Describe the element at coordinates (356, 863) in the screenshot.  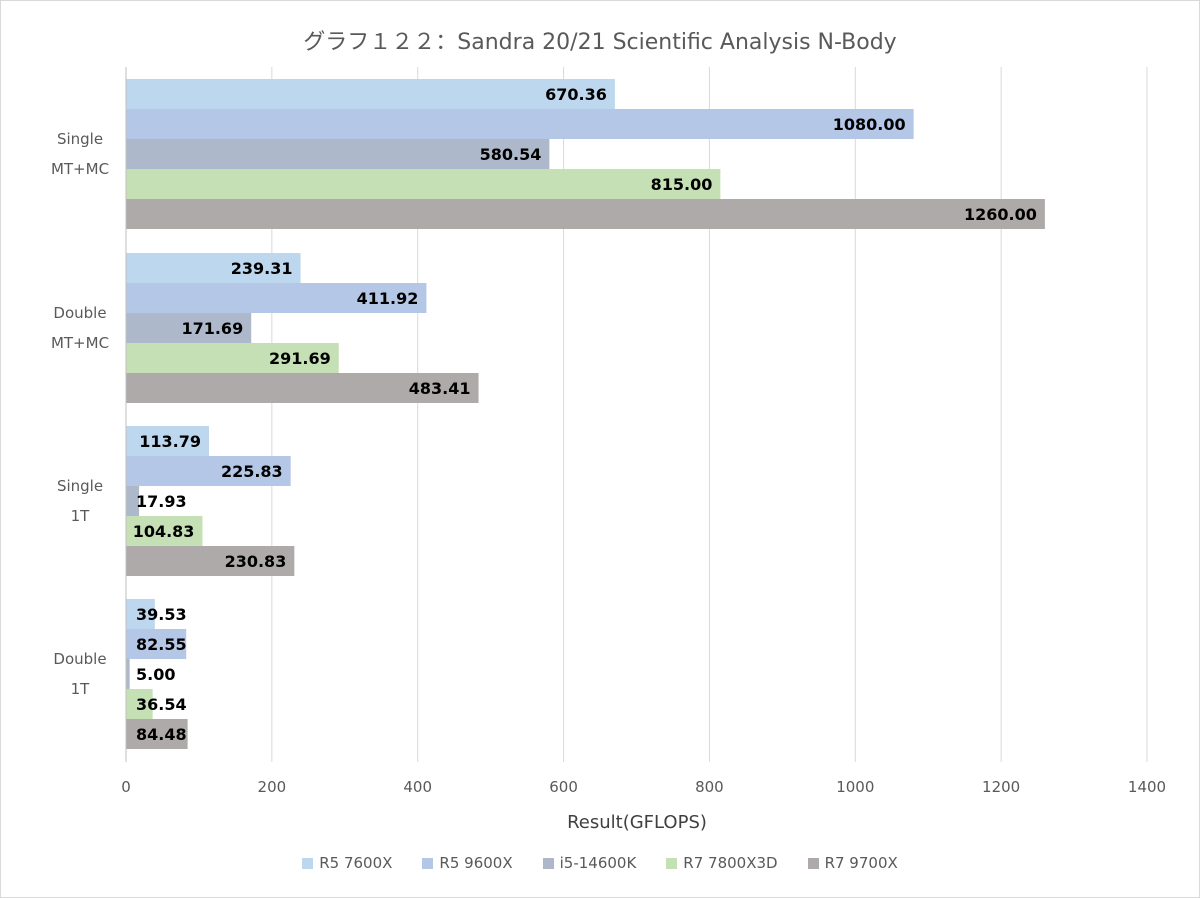
I see `legend-label: R5 7600X` at that location.